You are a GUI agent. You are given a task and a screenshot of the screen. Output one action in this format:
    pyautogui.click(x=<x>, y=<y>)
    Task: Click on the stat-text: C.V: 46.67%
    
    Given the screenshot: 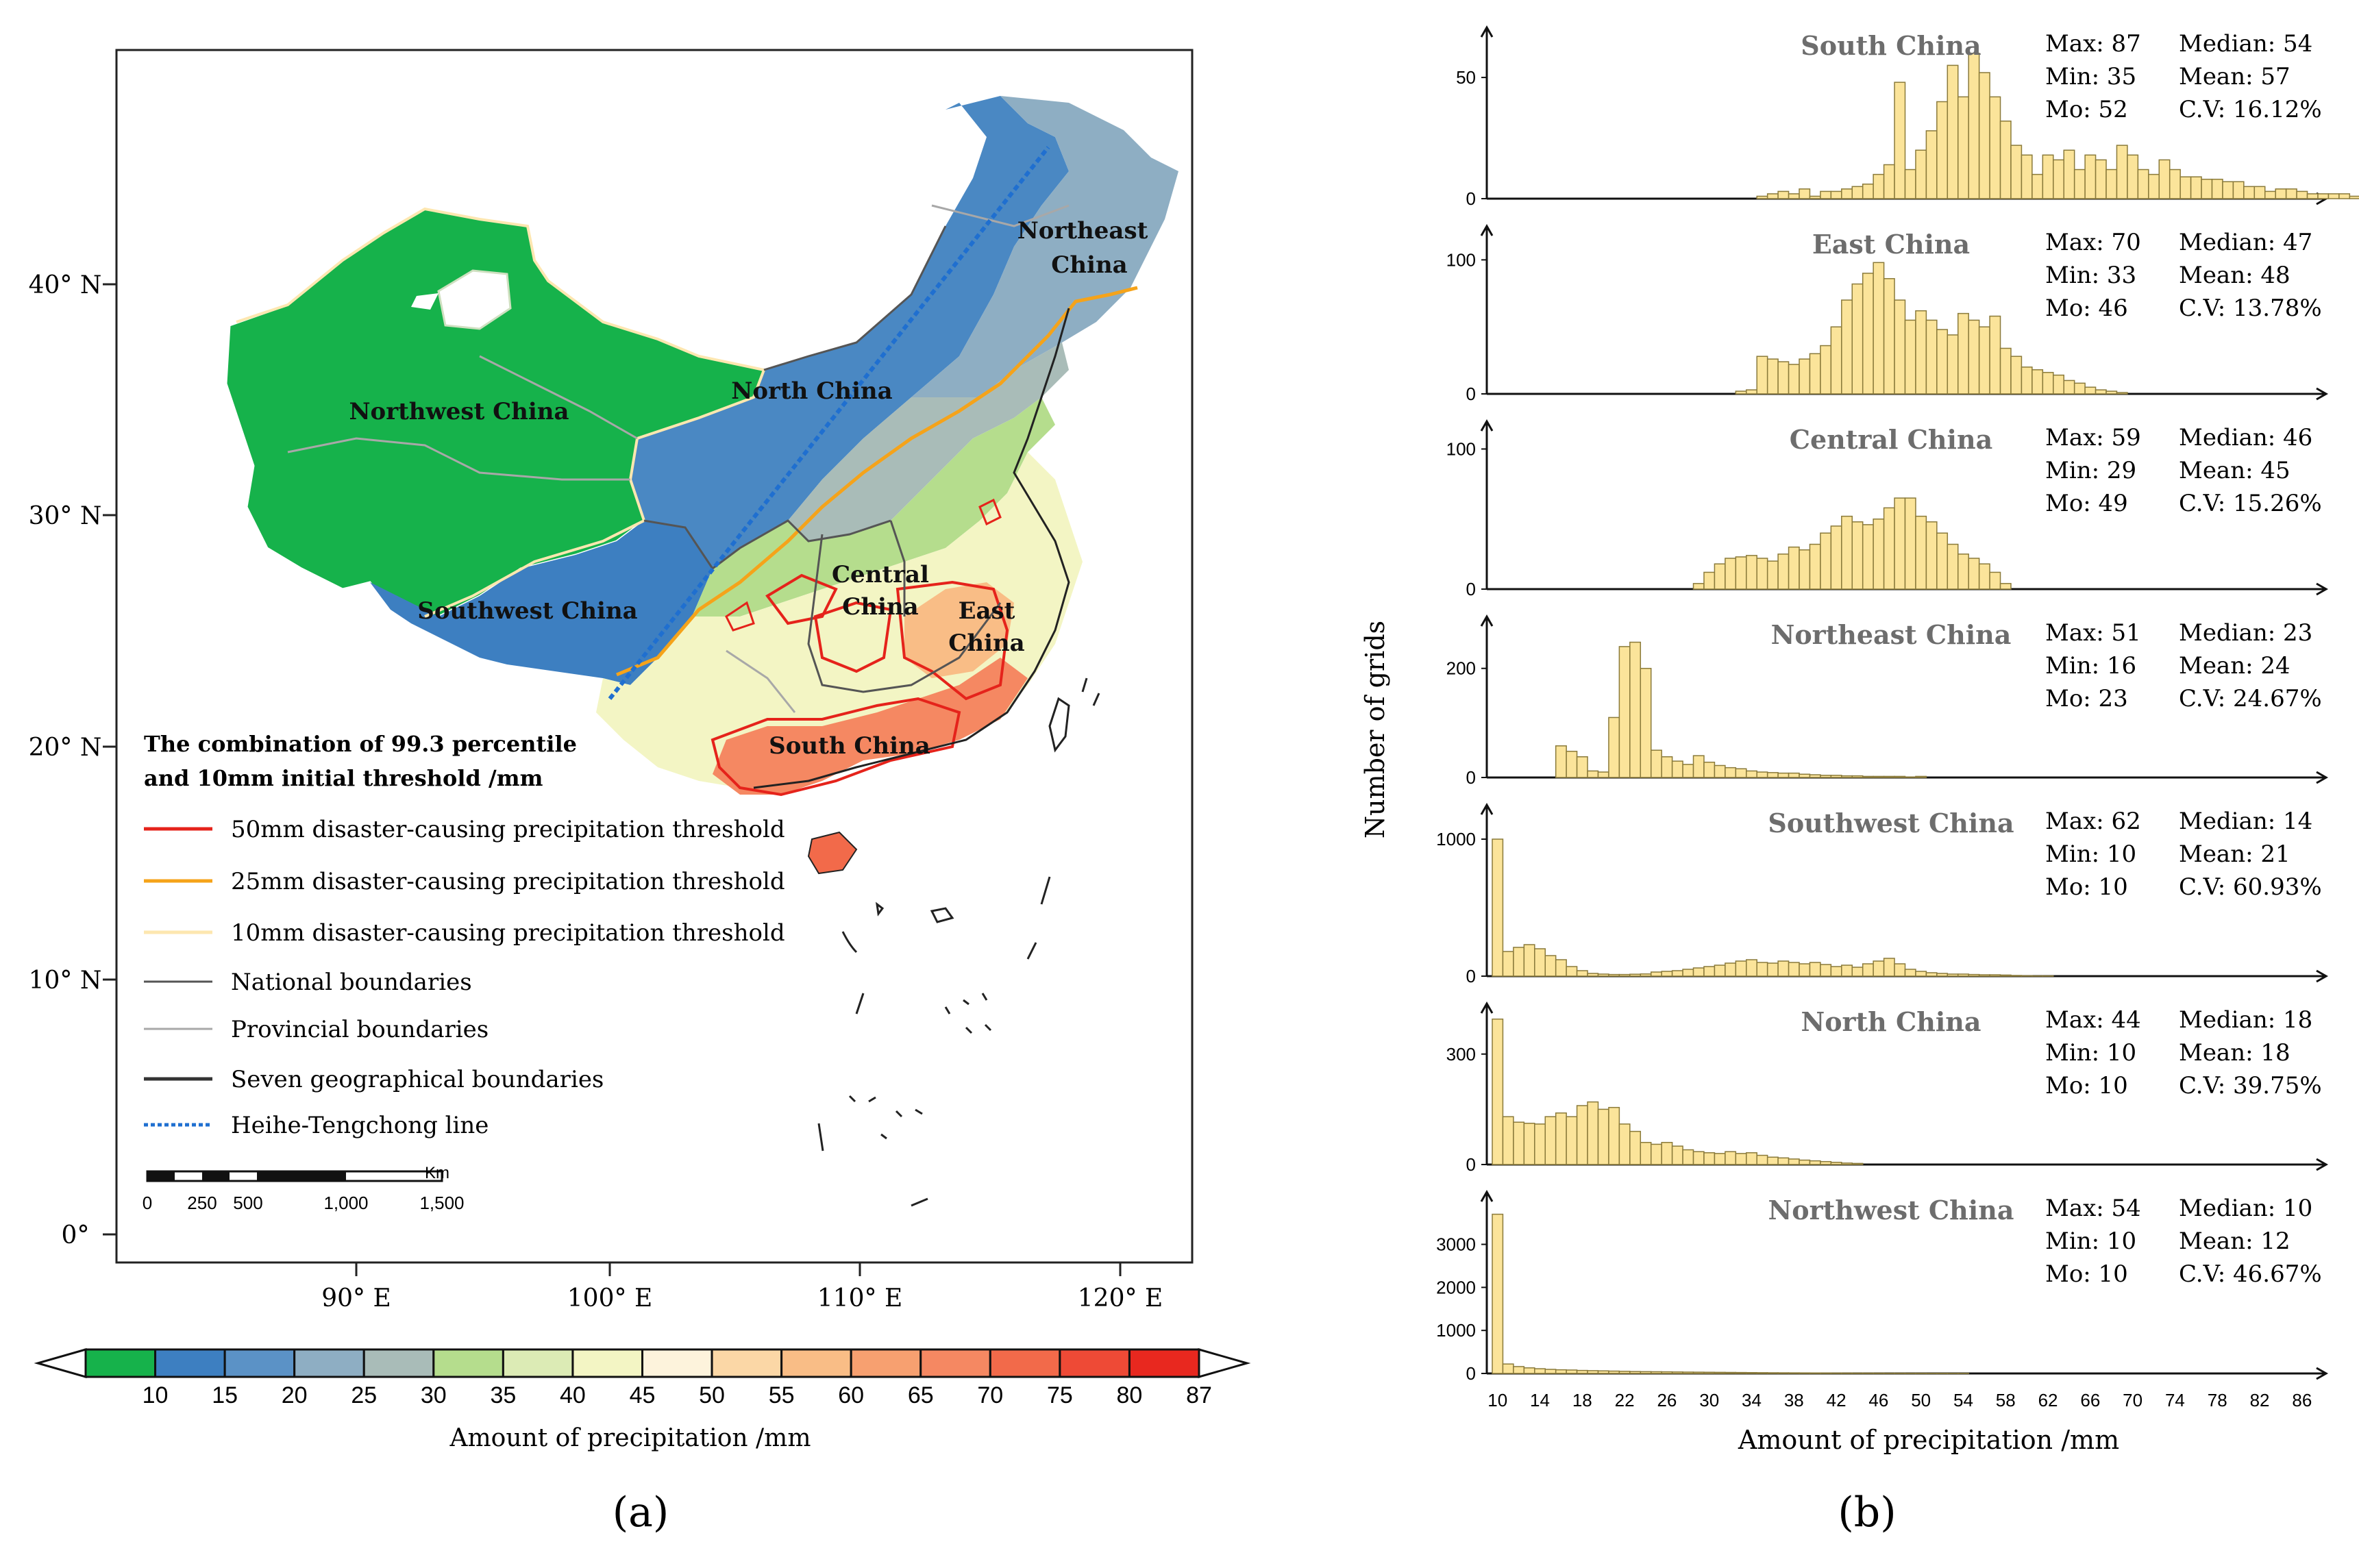 What is the action you would take?
    pyautogui.click(x=2250, y=1274)
    